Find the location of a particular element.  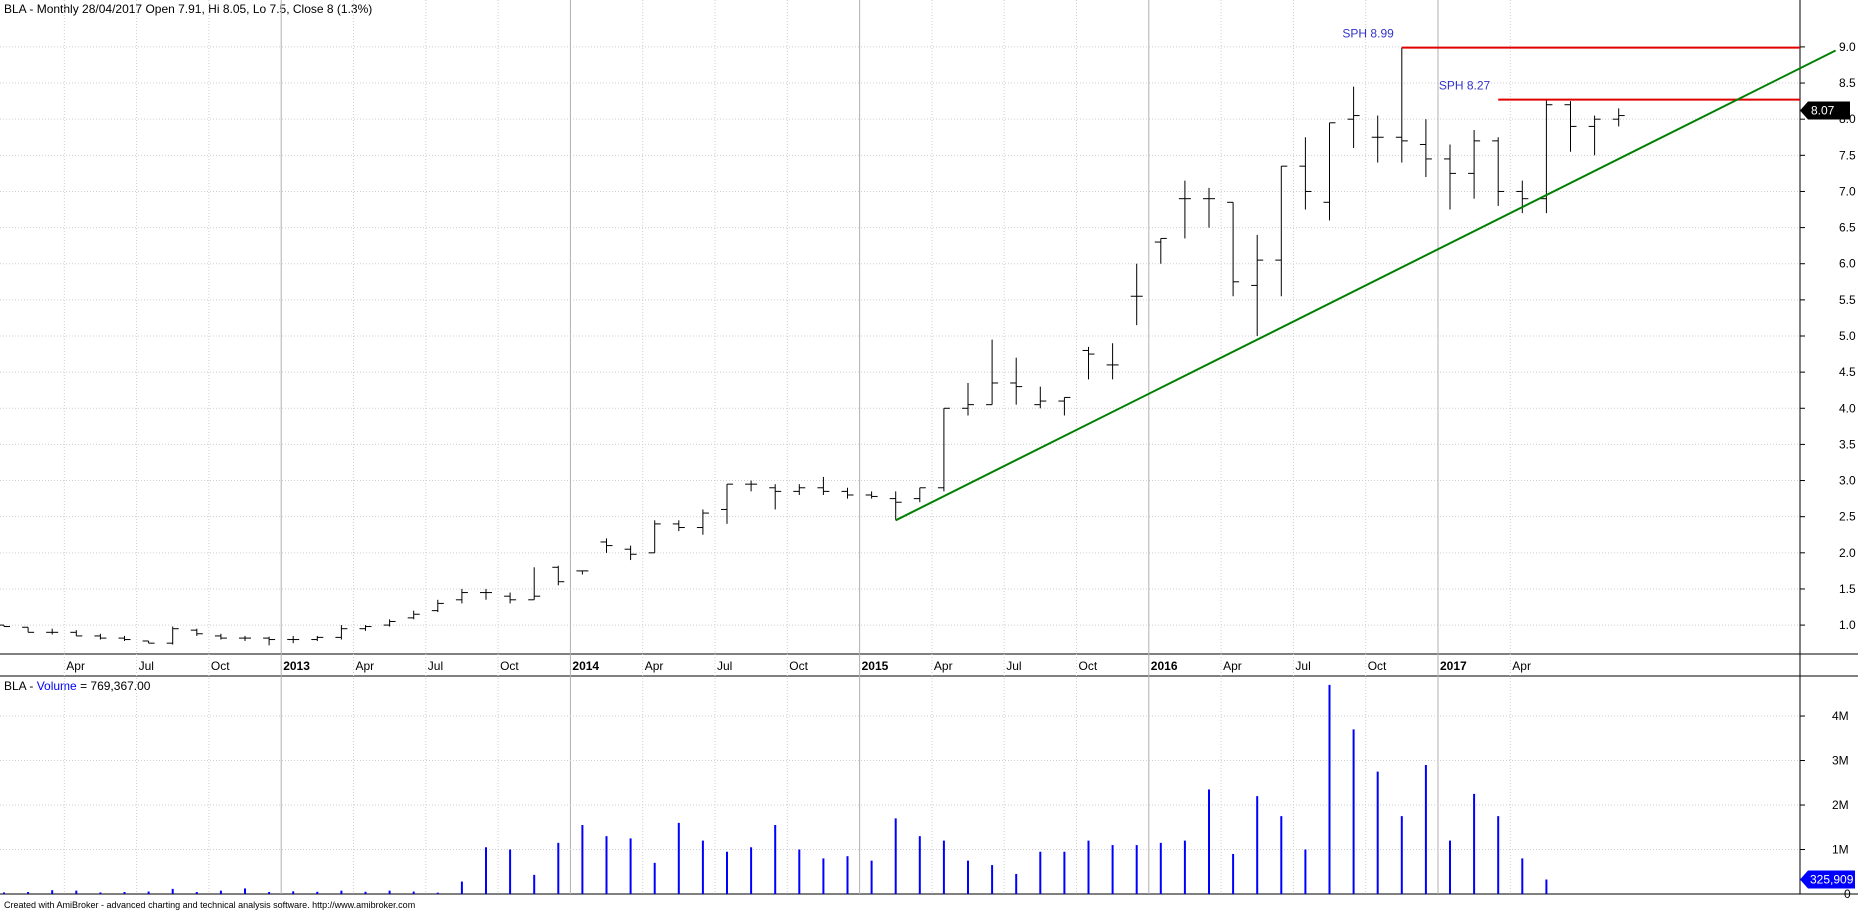

volume-chart-symbol: BLA is located at coordinates (15, 686).